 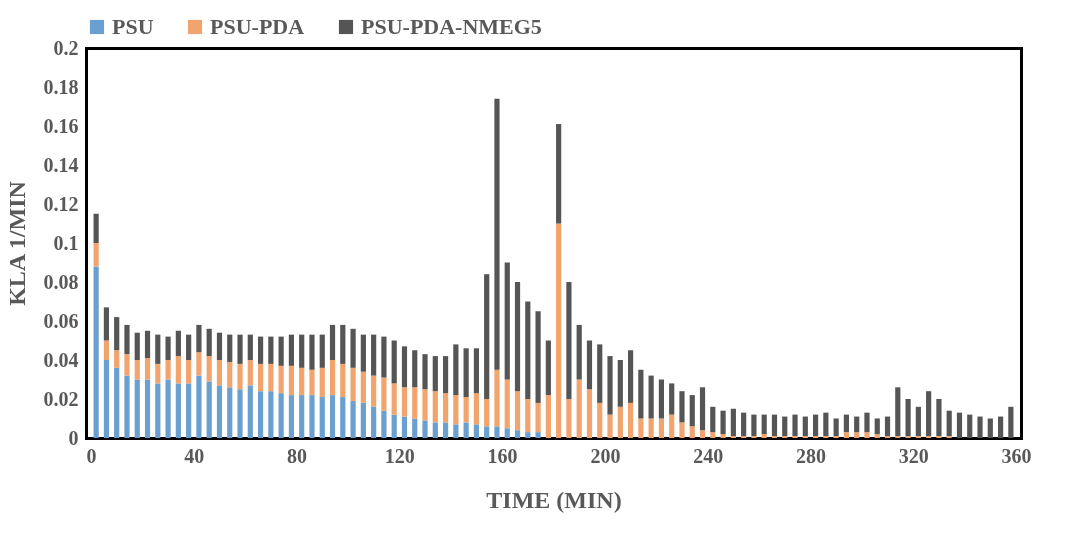 What do you see at coordinates (66, 242) in the screenshot?
I see `y-tick-label: 0.1` at bounding box center [66, 242].